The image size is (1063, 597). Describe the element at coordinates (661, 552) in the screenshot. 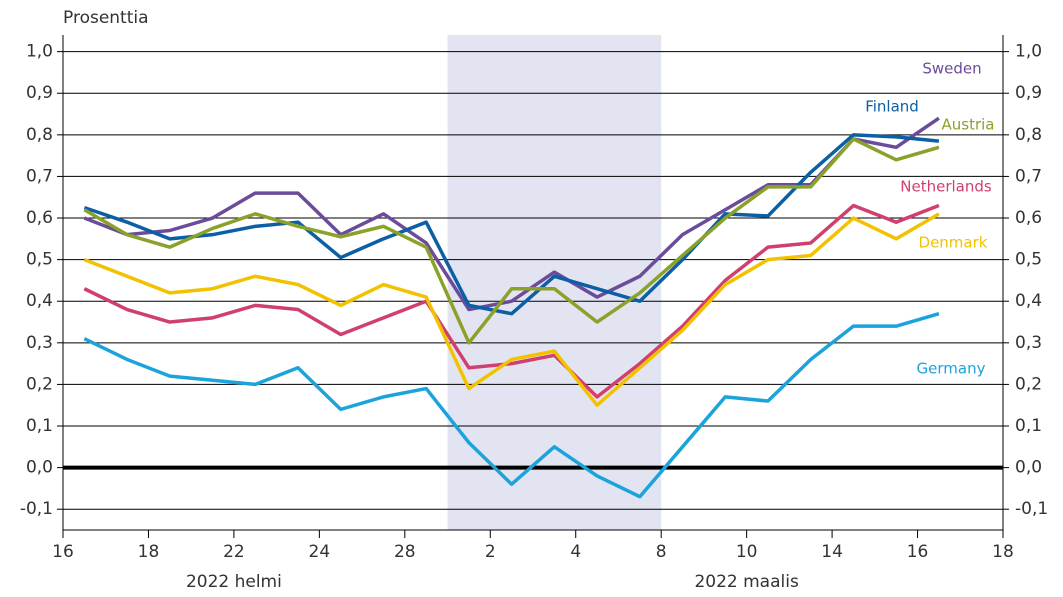

I see `x-tick-label: 8` at that location.